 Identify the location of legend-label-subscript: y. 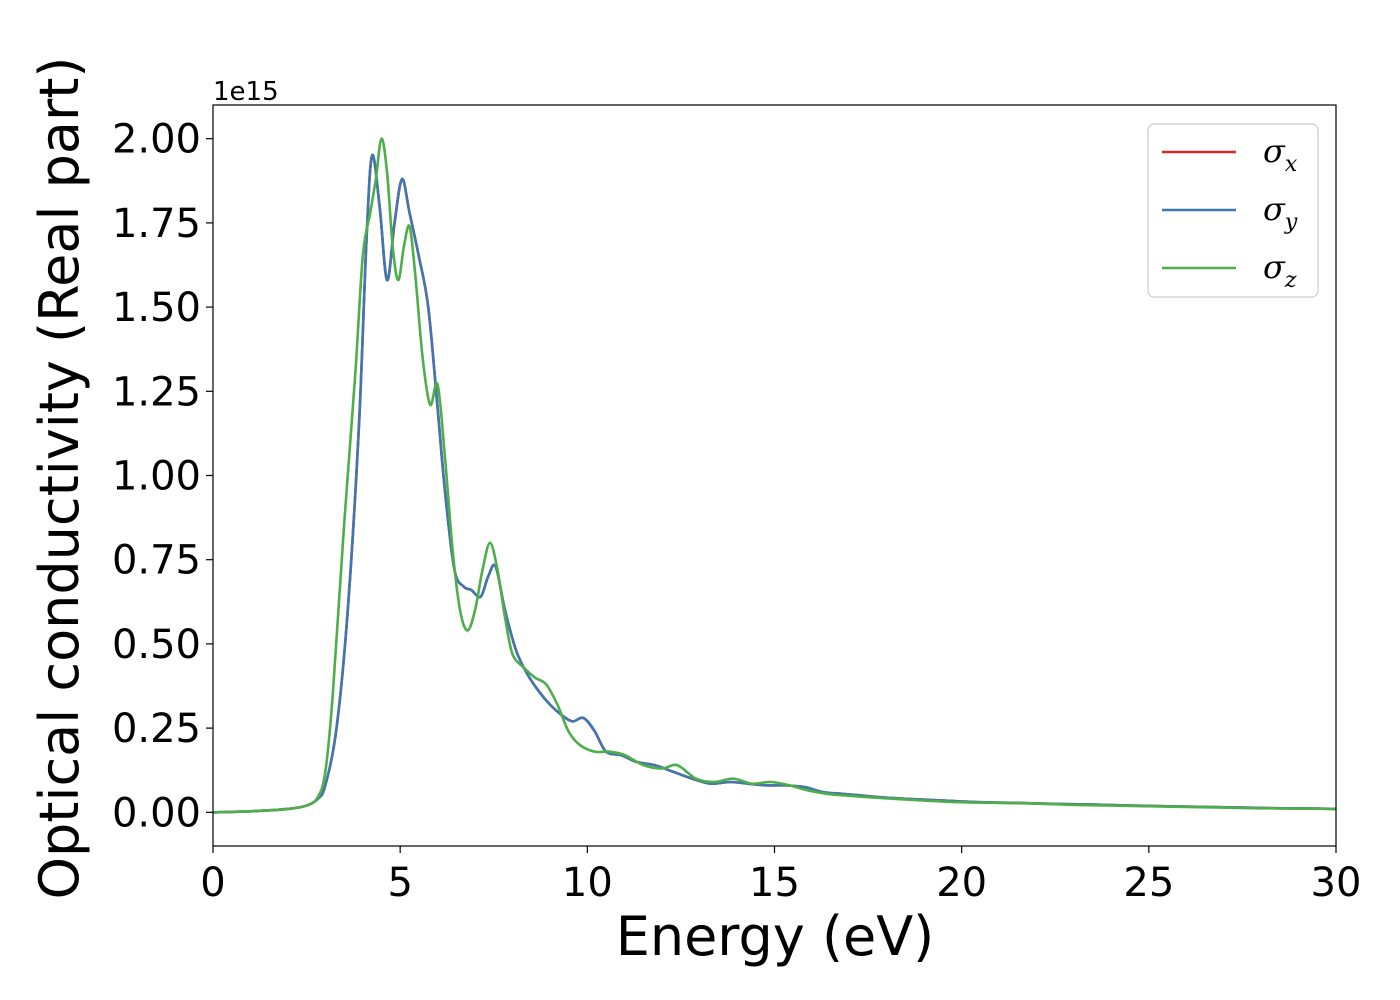
(1291, 222).